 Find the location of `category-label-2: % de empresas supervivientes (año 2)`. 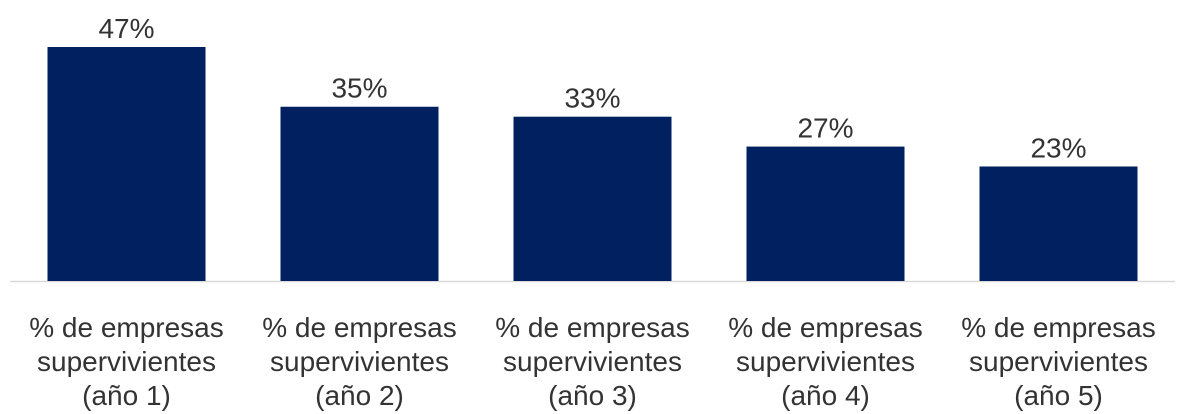

category-label-2: % de empresas supervivientes (año 2) is located at coordinates (359, 361).